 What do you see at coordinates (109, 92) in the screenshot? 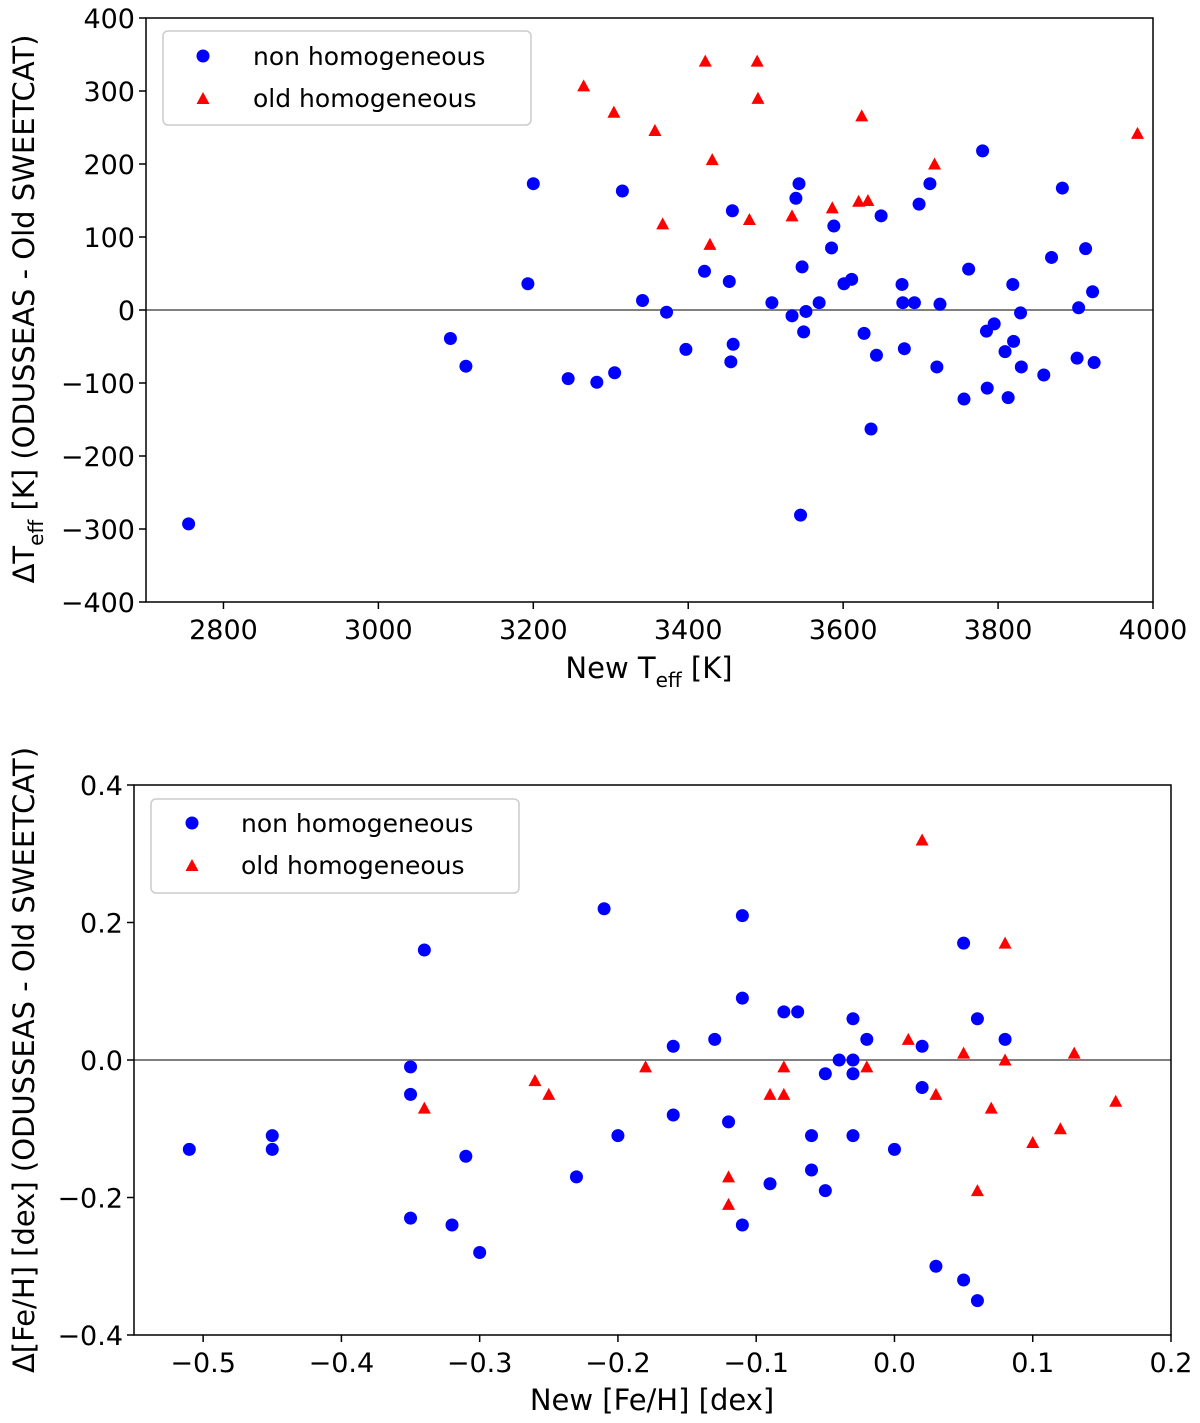
I see `y-tick-label: 300` at bounding box center [109, 92].